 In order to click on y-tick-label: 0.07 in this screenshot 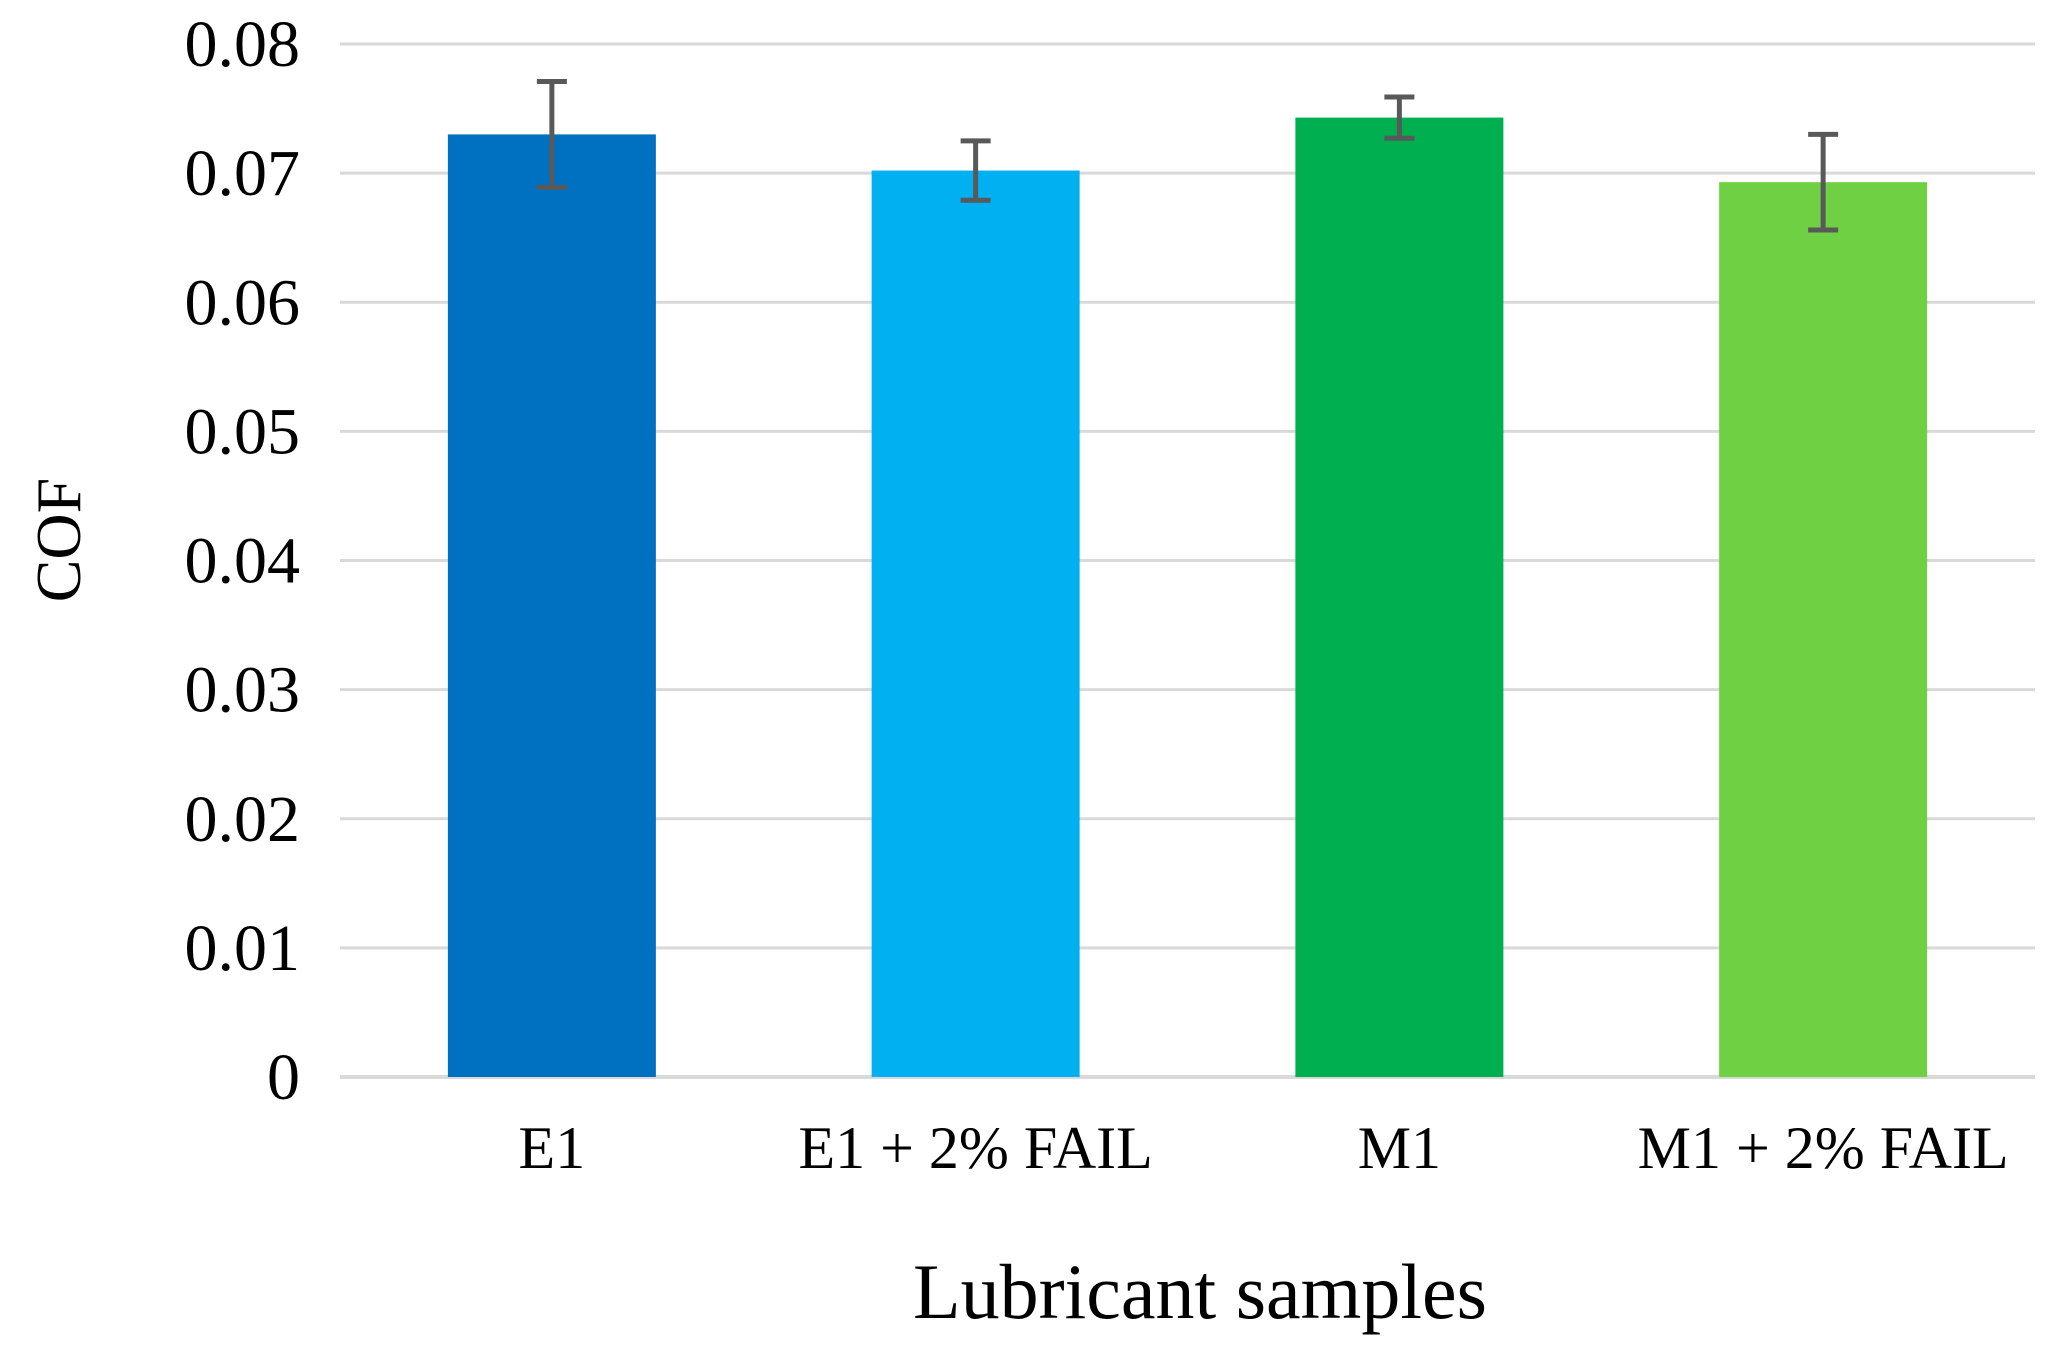, I will do `click(243, 173)`.